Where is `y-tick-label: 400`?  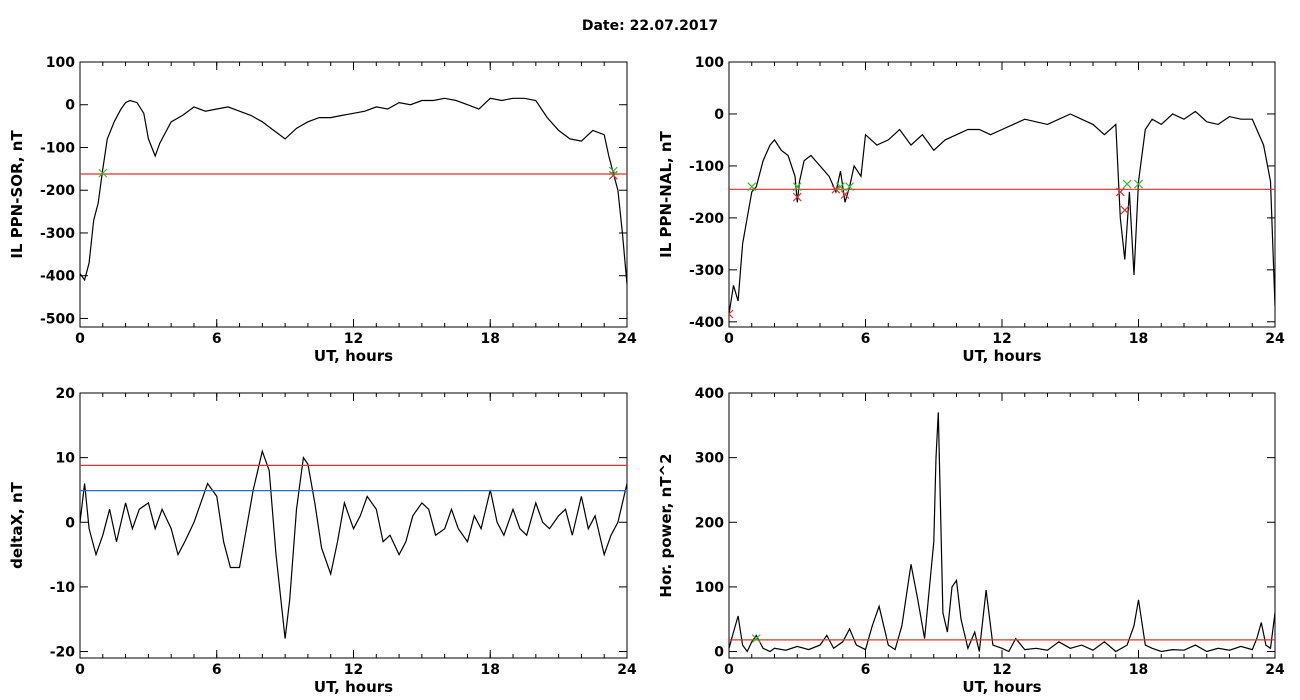
y-tick-label: 400 is located at coordinates (709, 394).